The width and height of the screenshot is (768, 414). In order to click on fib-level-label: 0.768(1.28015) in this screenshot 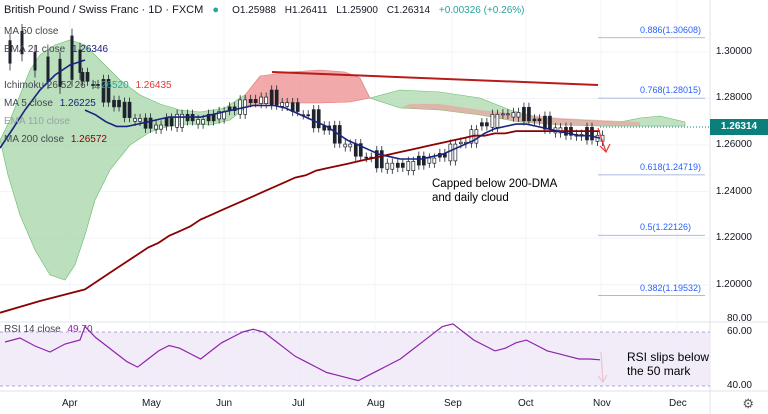, I will do `click(671, 90)`.